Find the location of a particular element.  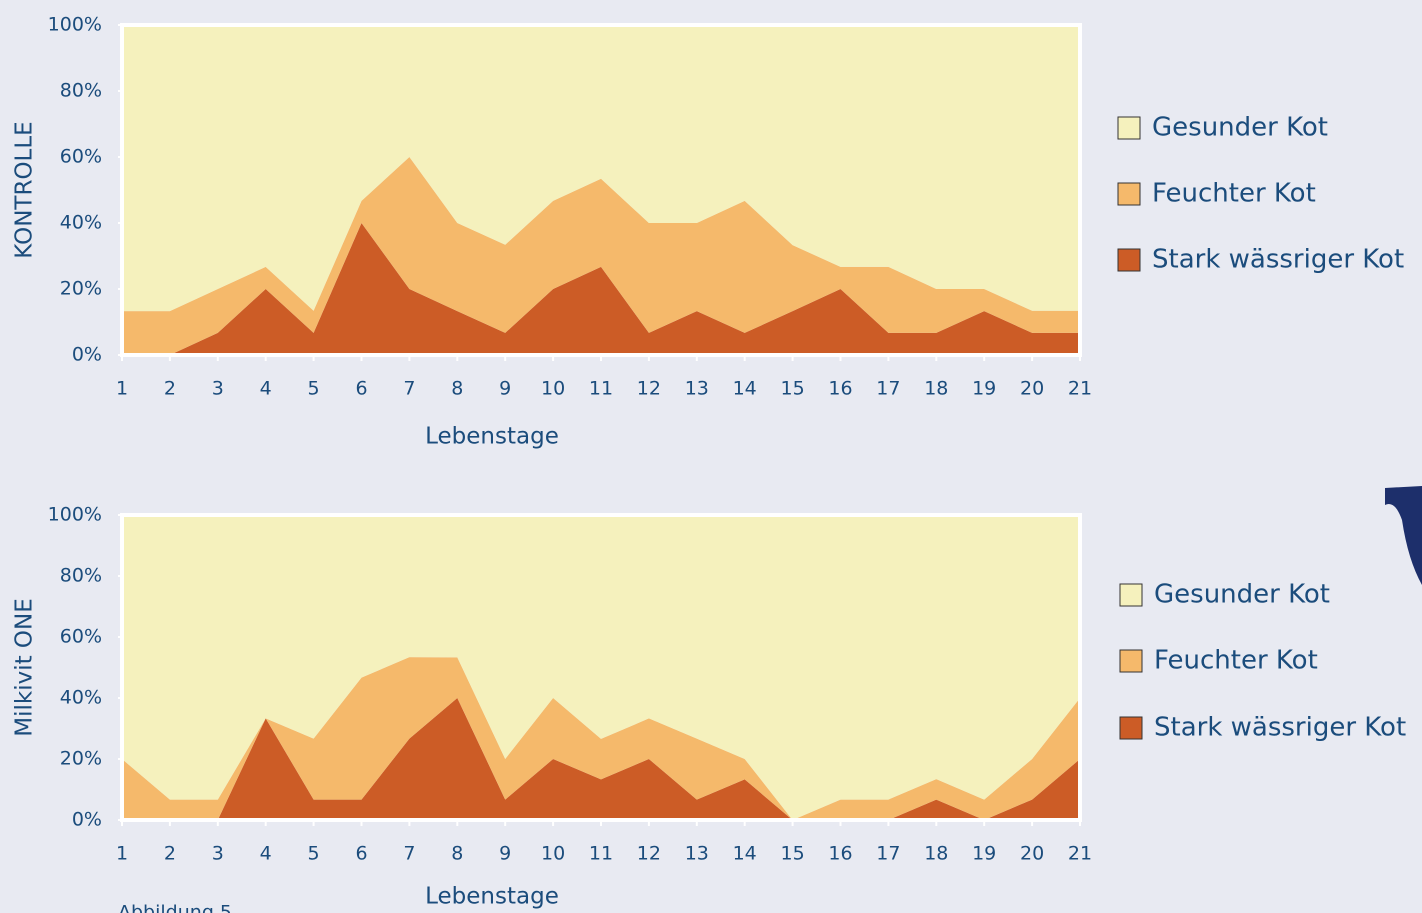

y-axis-title: Milkivit ONE is located at coordinates (25, 667).